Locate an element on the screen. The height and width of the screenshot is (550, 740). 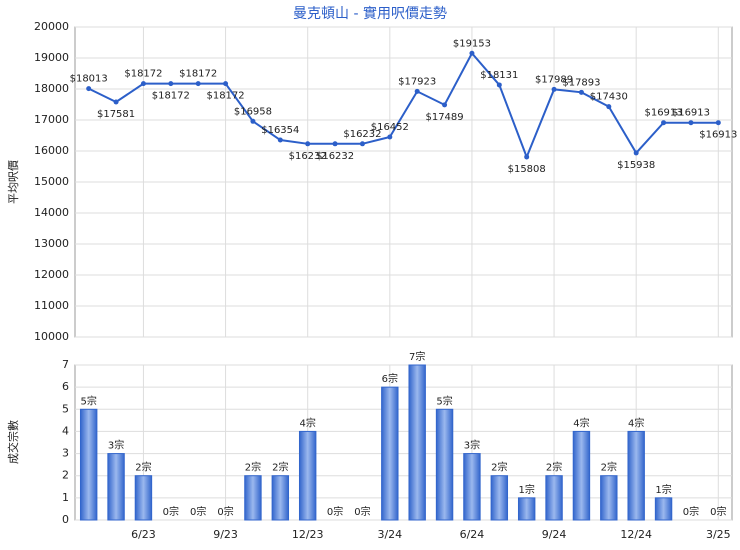
y-tick-label: 5 is located at coordinates (65, 408).